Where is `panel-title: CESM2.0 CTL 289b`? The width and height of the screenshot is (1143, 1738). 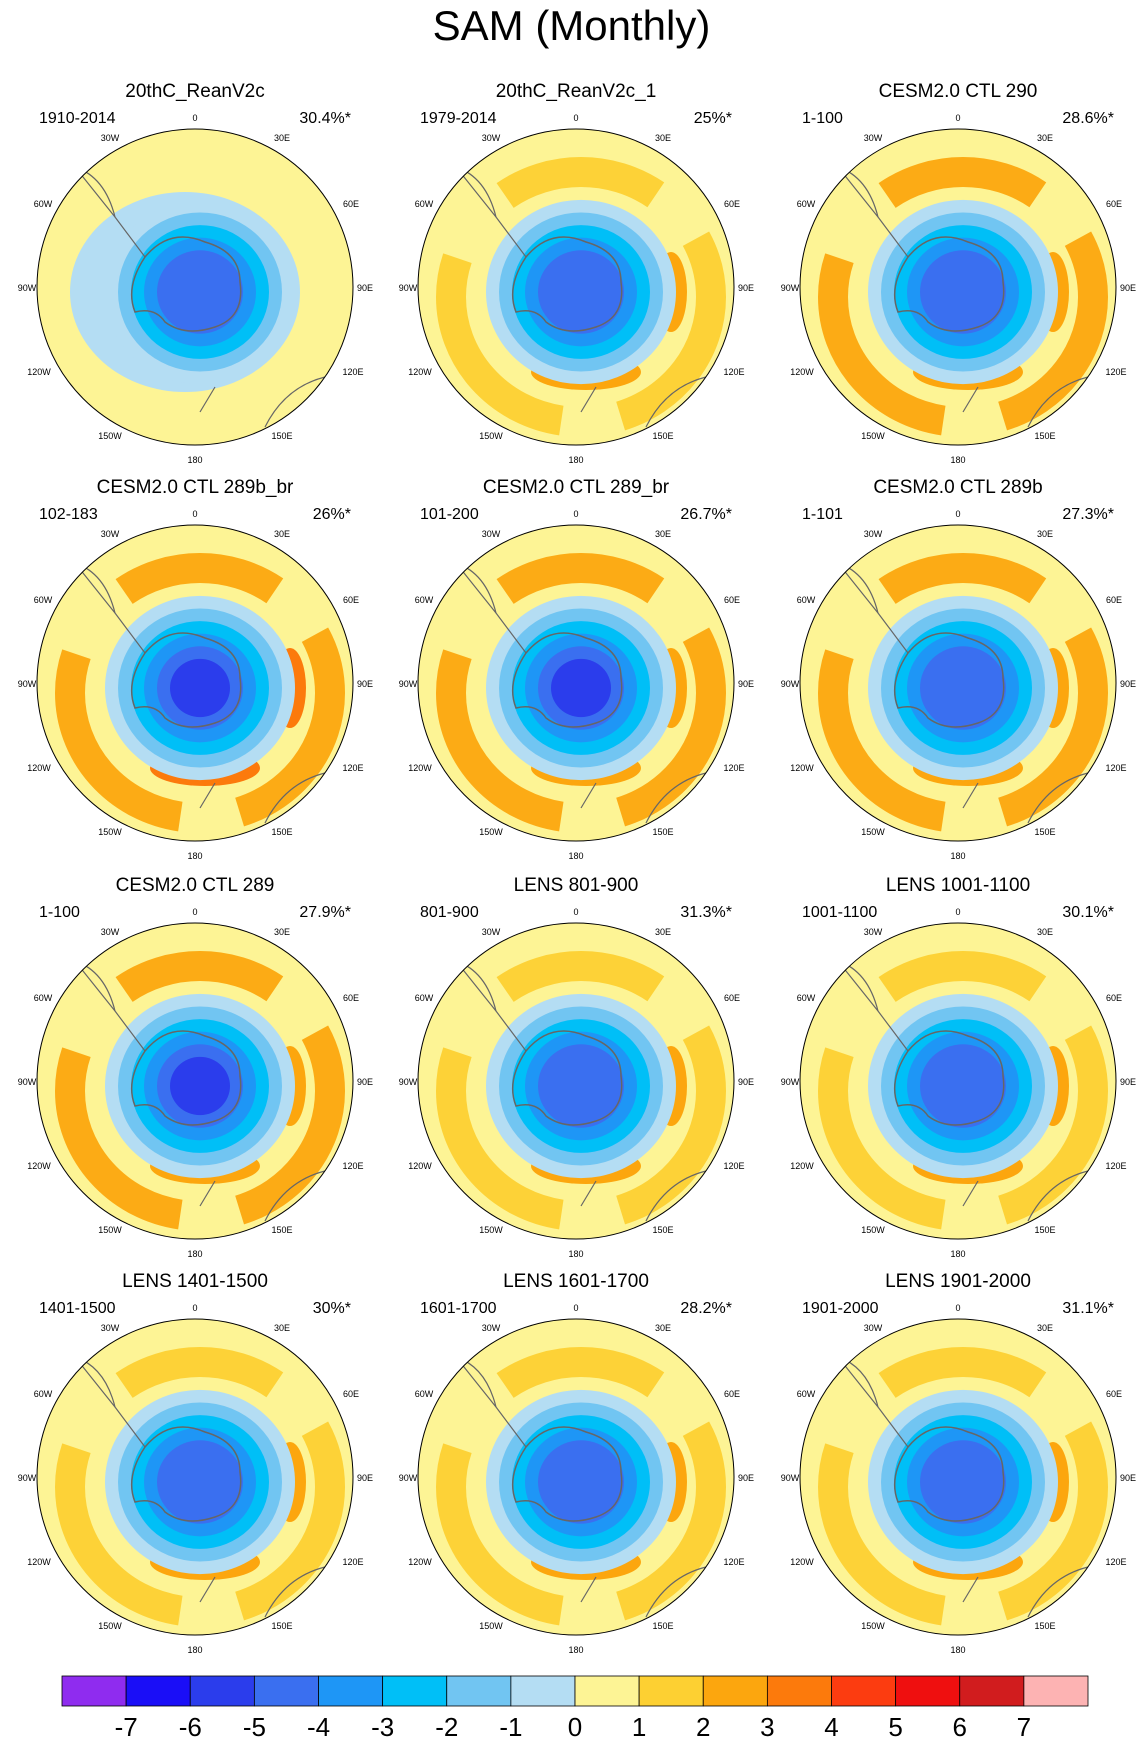 panel-title: CESM2.0 CTL 289b is located at coordinates (957, 487).